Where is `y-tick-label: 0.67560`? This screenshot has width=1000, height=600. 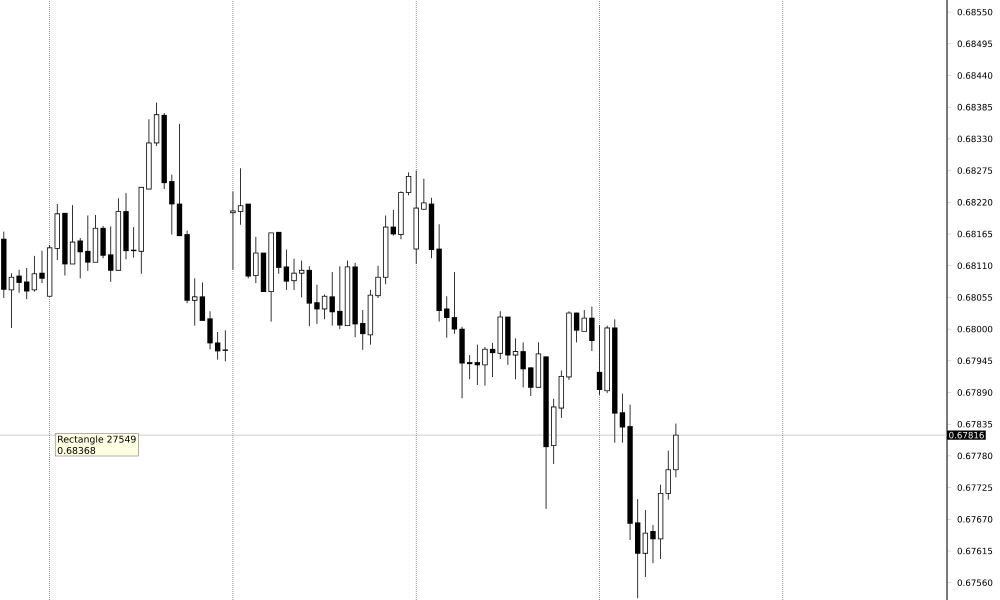 y-tick-label: 0.67560 is located at coordinates (975, 582).